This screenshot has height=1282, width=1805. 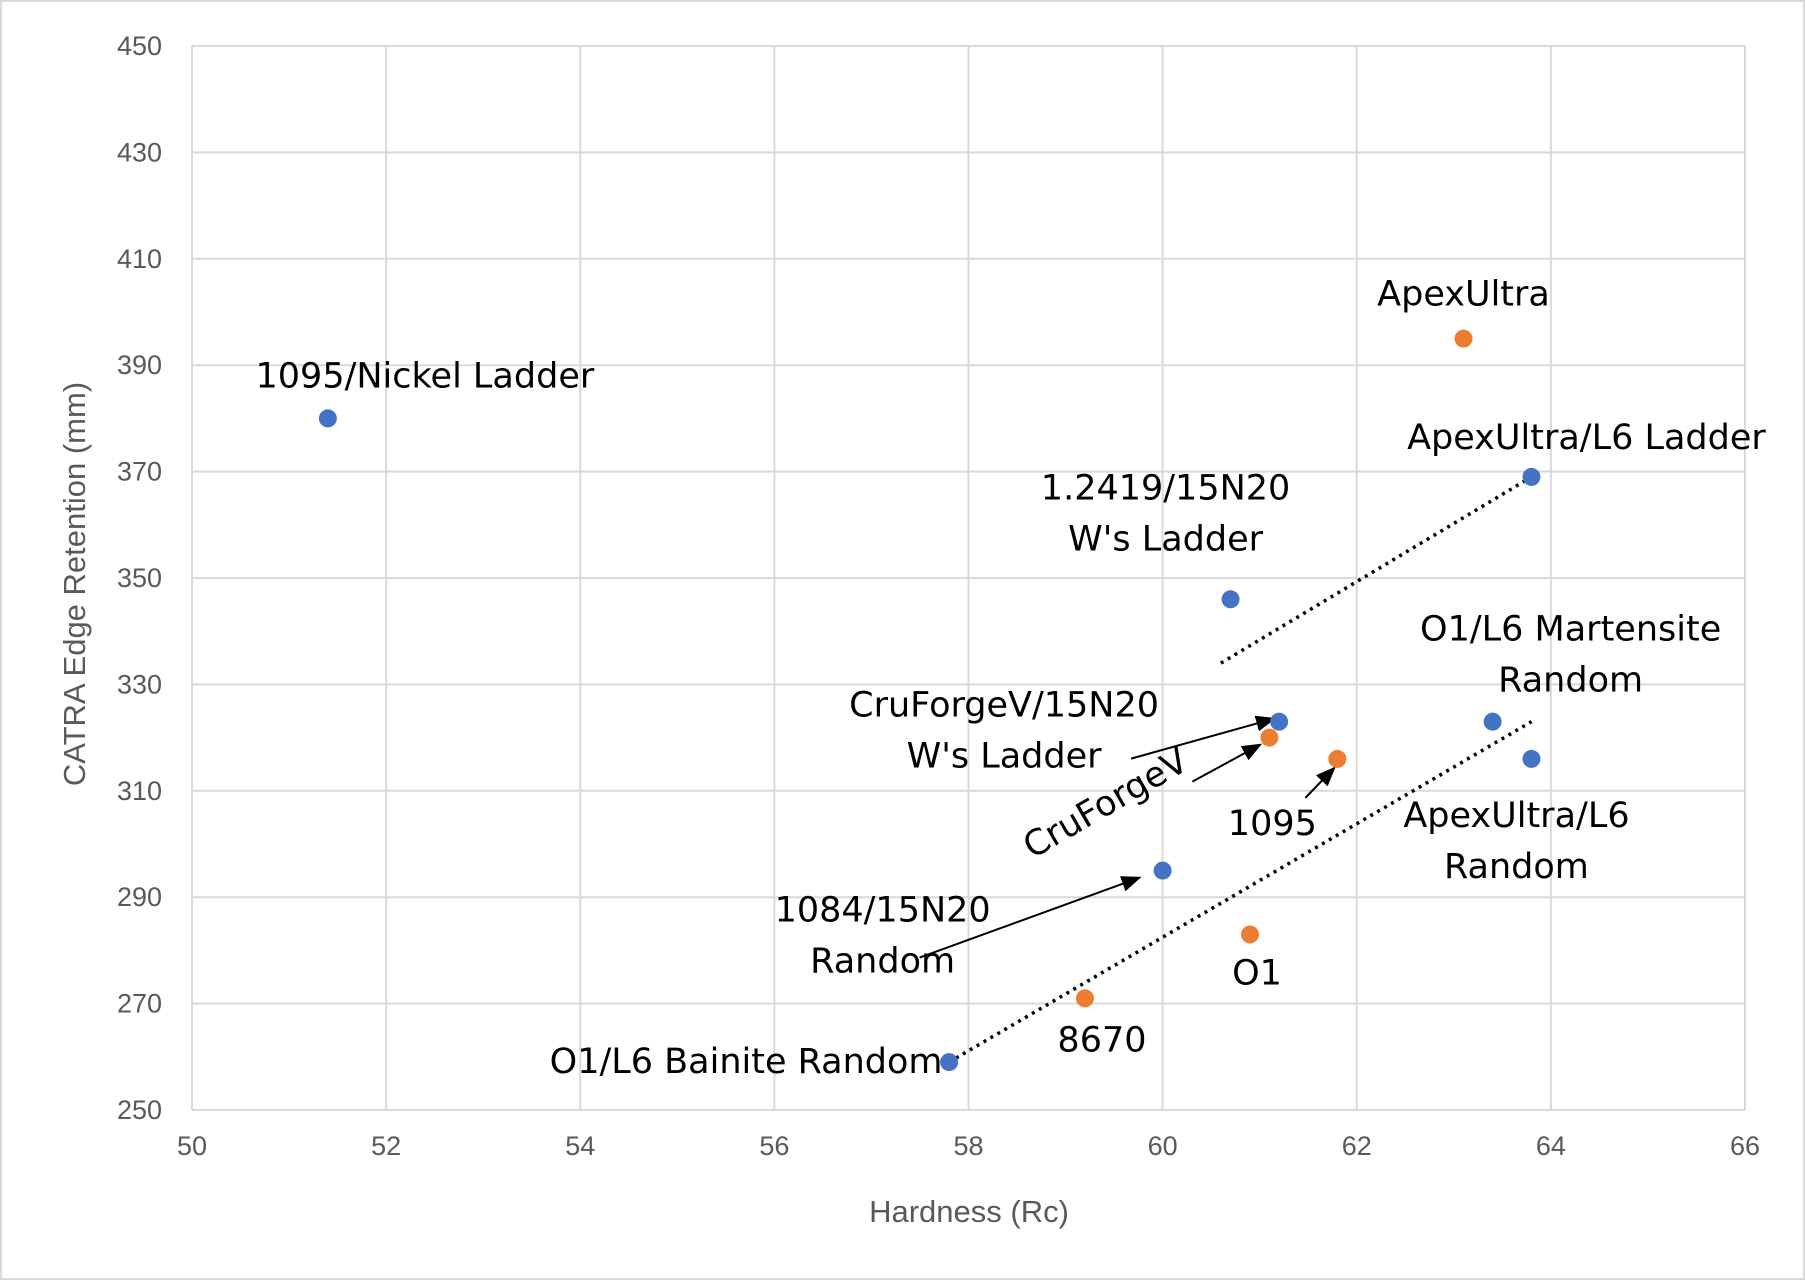 I want to click on x-tick-label: 64, so click(x=1551, y=1146).